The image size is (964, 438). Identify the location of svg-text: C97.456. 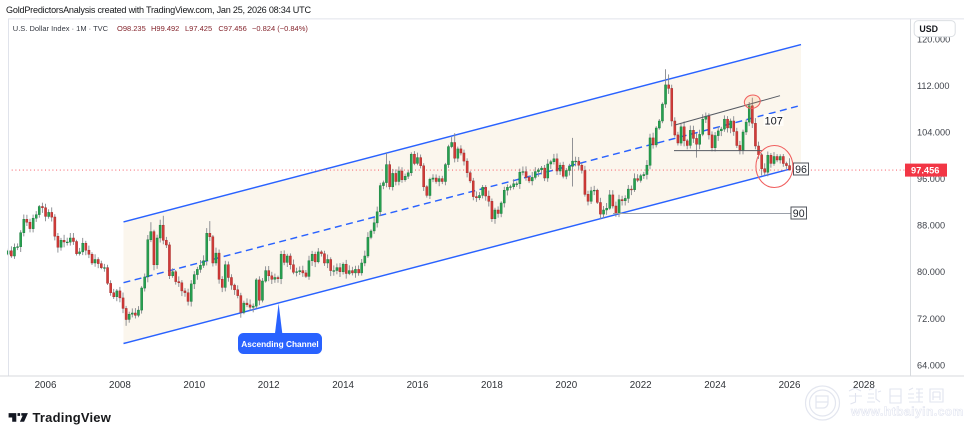
(232, 28).